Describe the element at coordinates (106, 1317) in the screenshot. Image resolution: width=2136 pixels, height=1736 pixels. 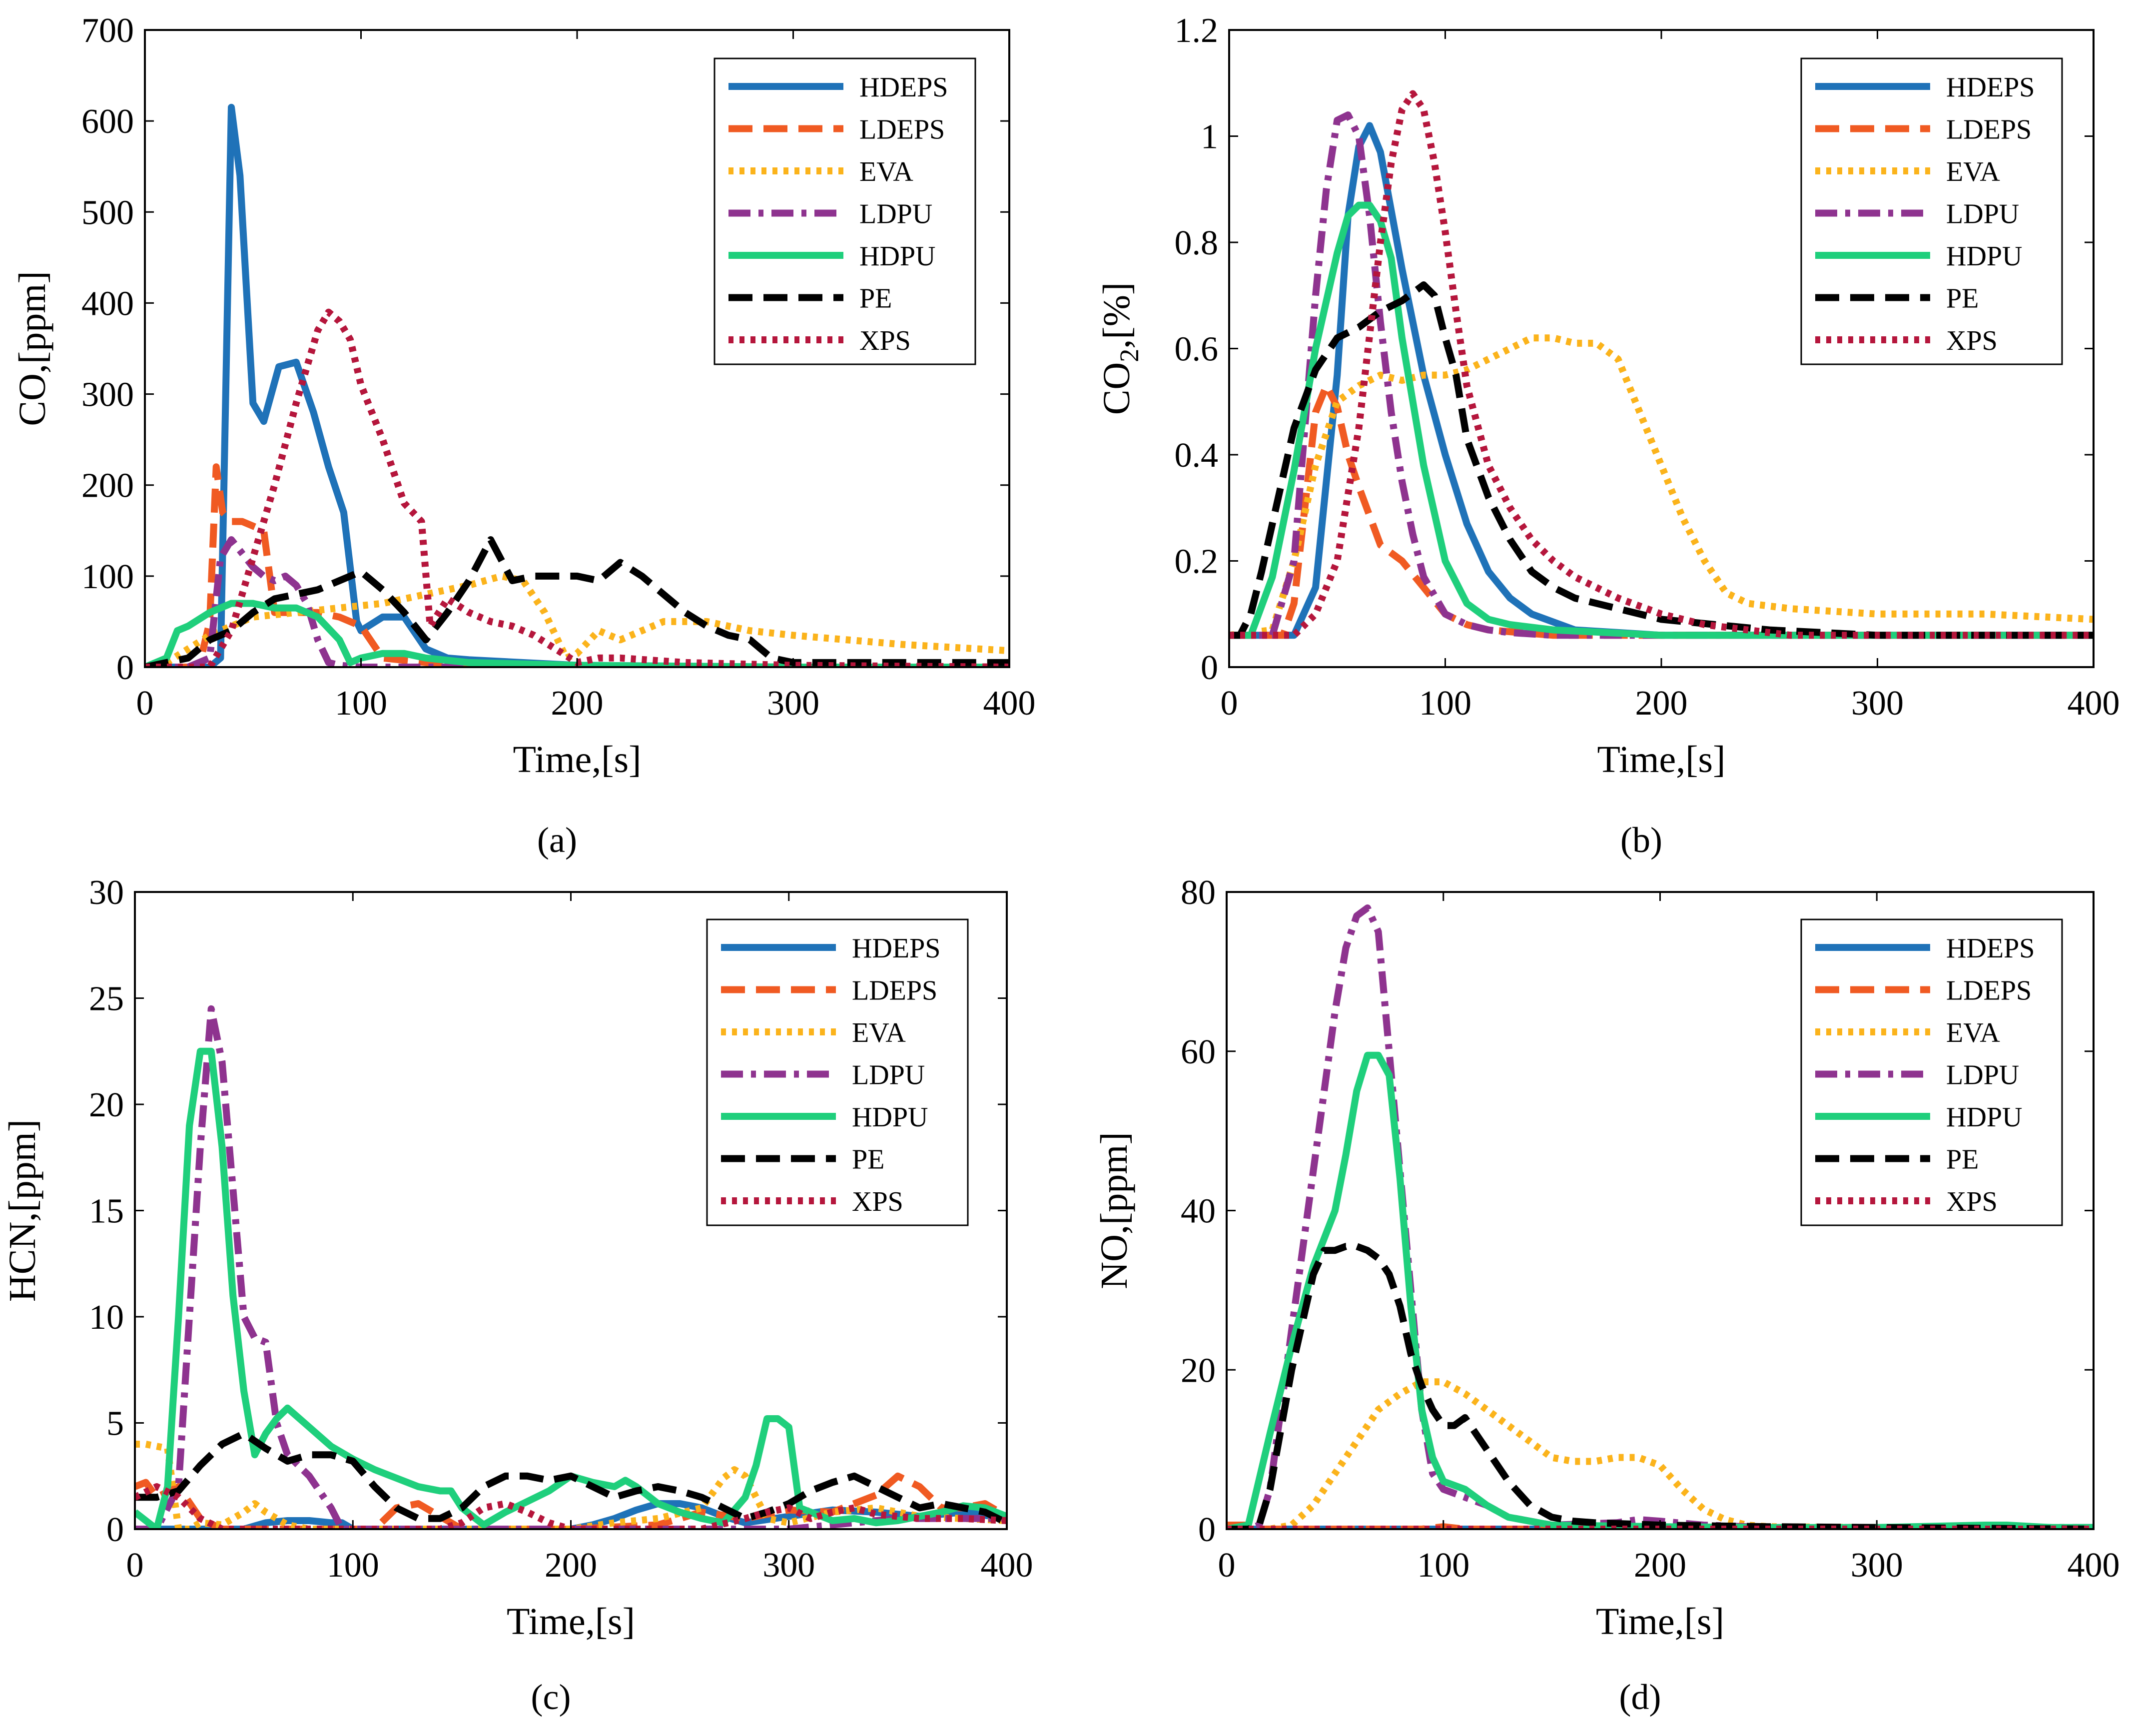
I see `y-tick-label: 10` at that location.